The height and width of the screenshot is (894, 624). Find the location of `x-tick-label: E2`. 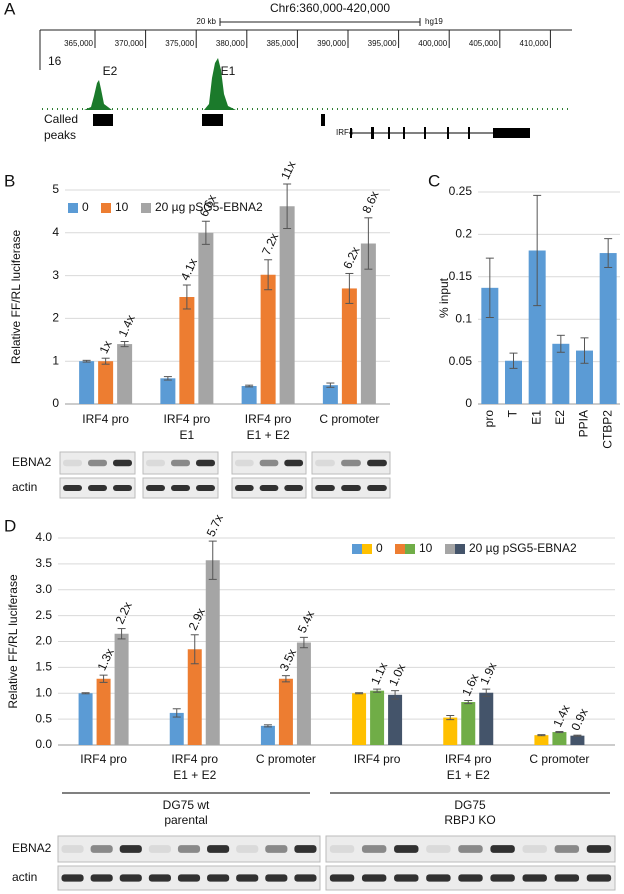

x-tick-label: E2 is located at coordinates (560, 417).